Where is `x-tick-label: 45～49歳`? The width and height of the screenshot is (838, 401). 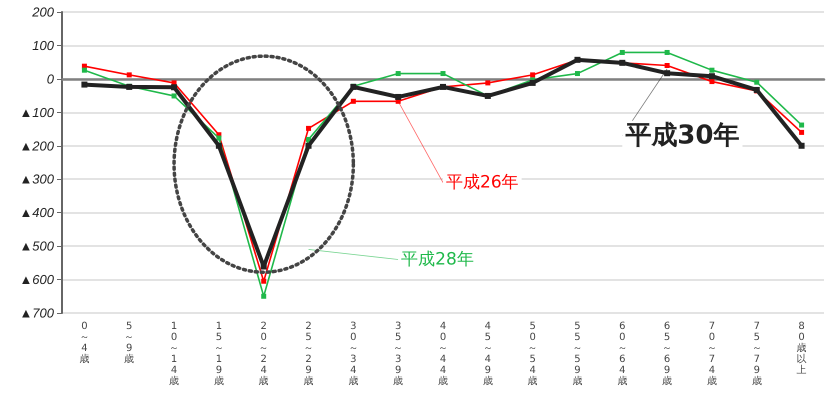
x-tick-label: 45～49歳 is located at coordinates (487, 354).